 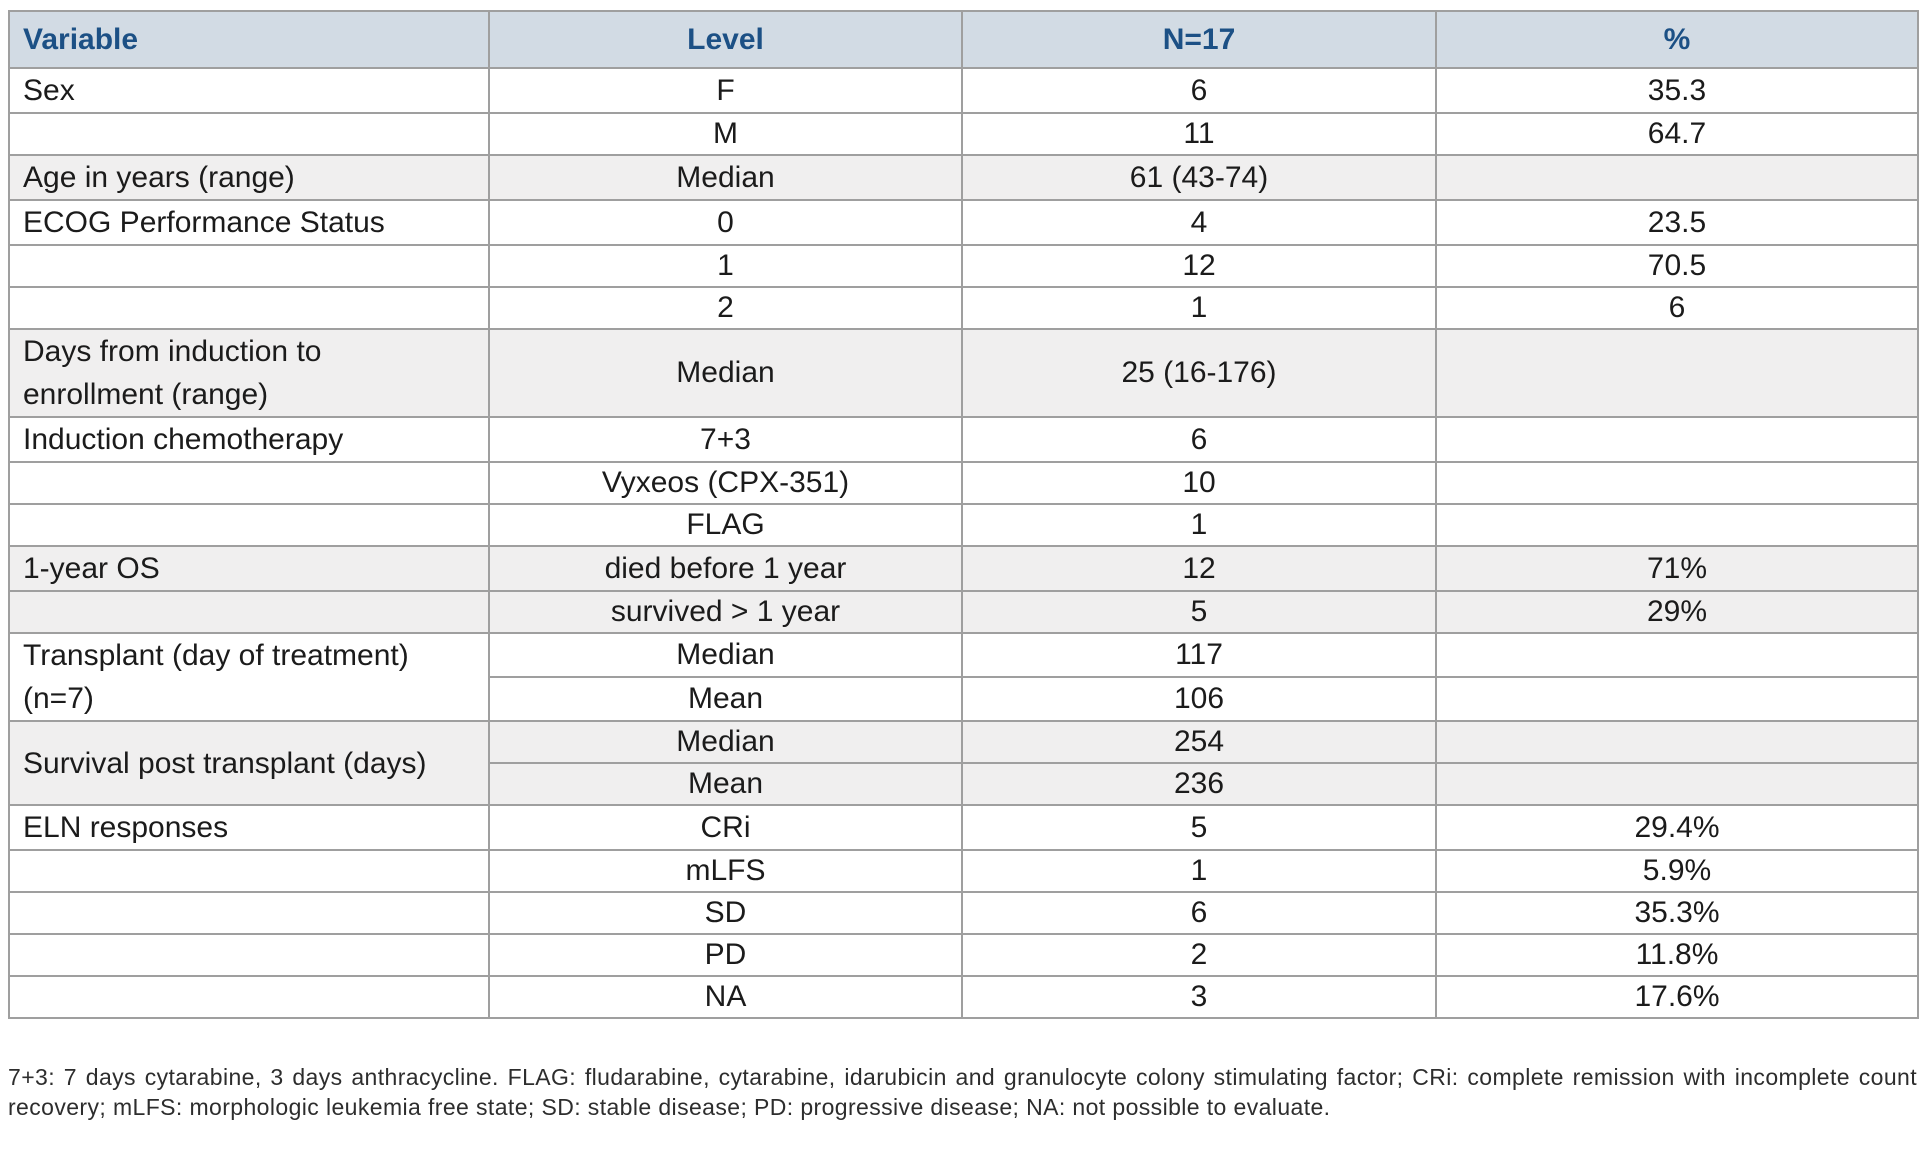 What do you see at coordinates (725, 913) in the screenshot?
I see `cell-level: SD` at bounding box center [725, 913].